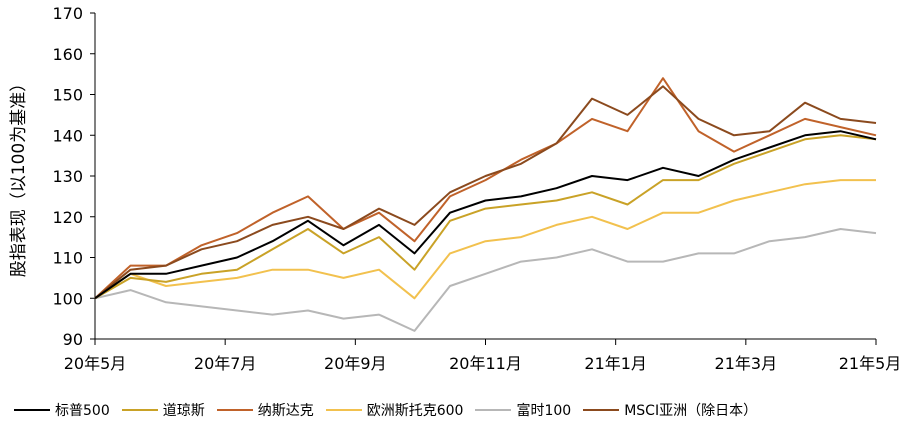  I want to click on legend-item: 道琼斯, so click(163, 410).